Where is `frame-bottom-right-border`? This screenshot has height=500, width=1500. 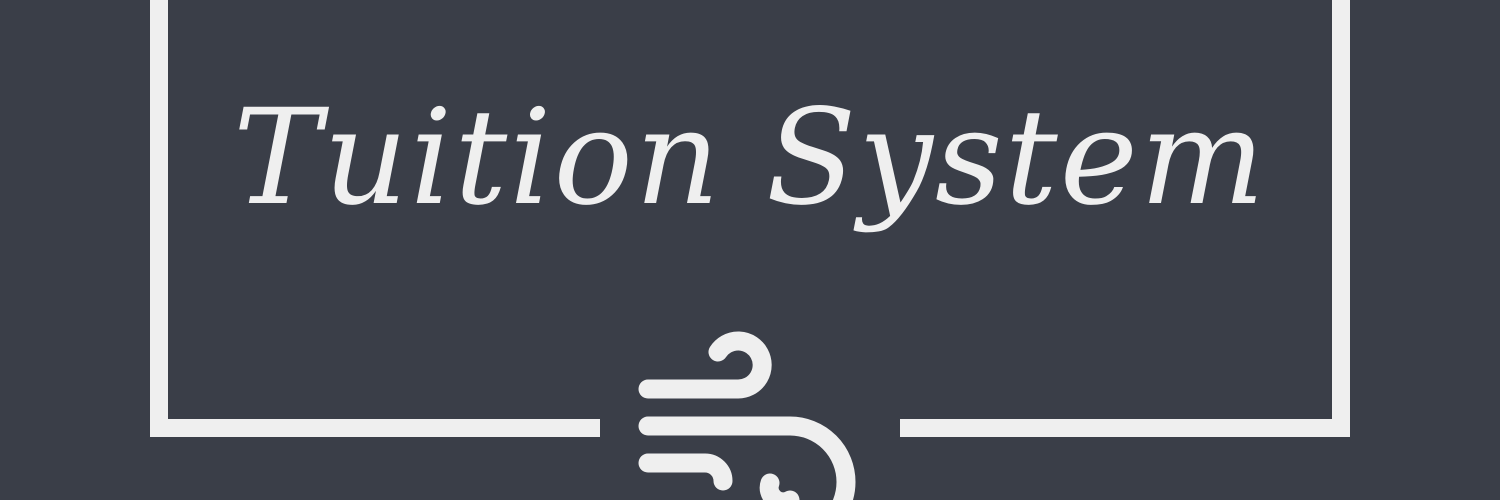 frame-bottom-right-border is located at coordinates (1125, 428).